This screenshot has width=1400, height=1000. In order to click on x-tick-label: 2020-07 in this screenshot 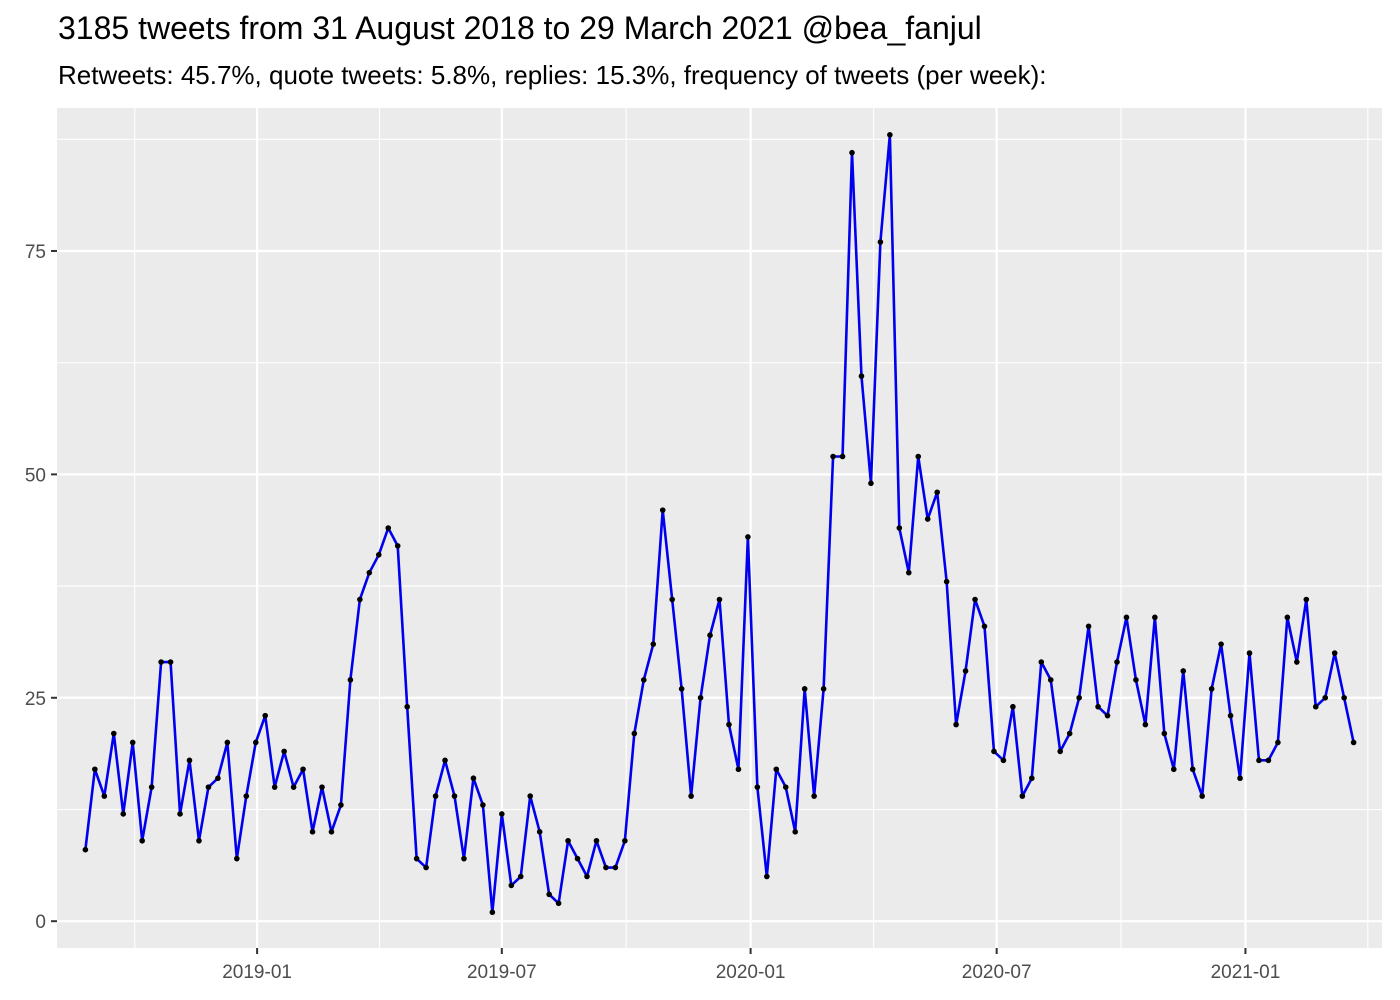, I will do `click(997, 972)`.